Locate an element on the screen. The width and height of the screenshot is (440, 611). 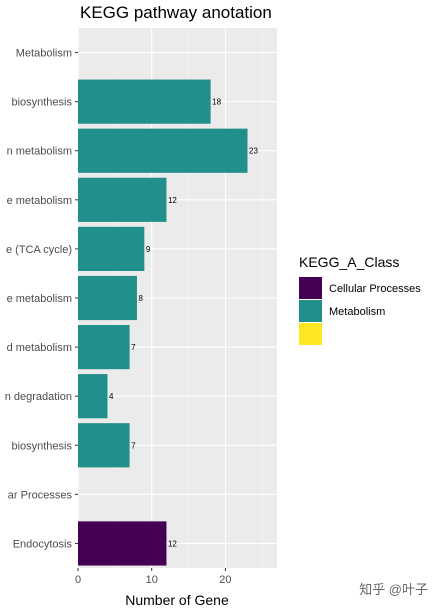
bar-value-label: 4 is located at coordinates (111, 396).